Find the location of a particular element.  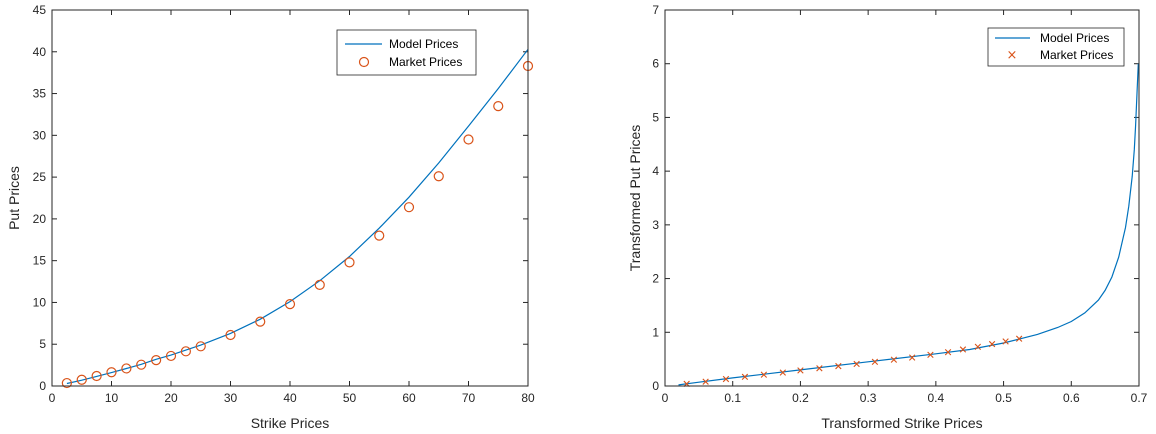

y-tick-label: 4 is located at coordinates (655, 171).